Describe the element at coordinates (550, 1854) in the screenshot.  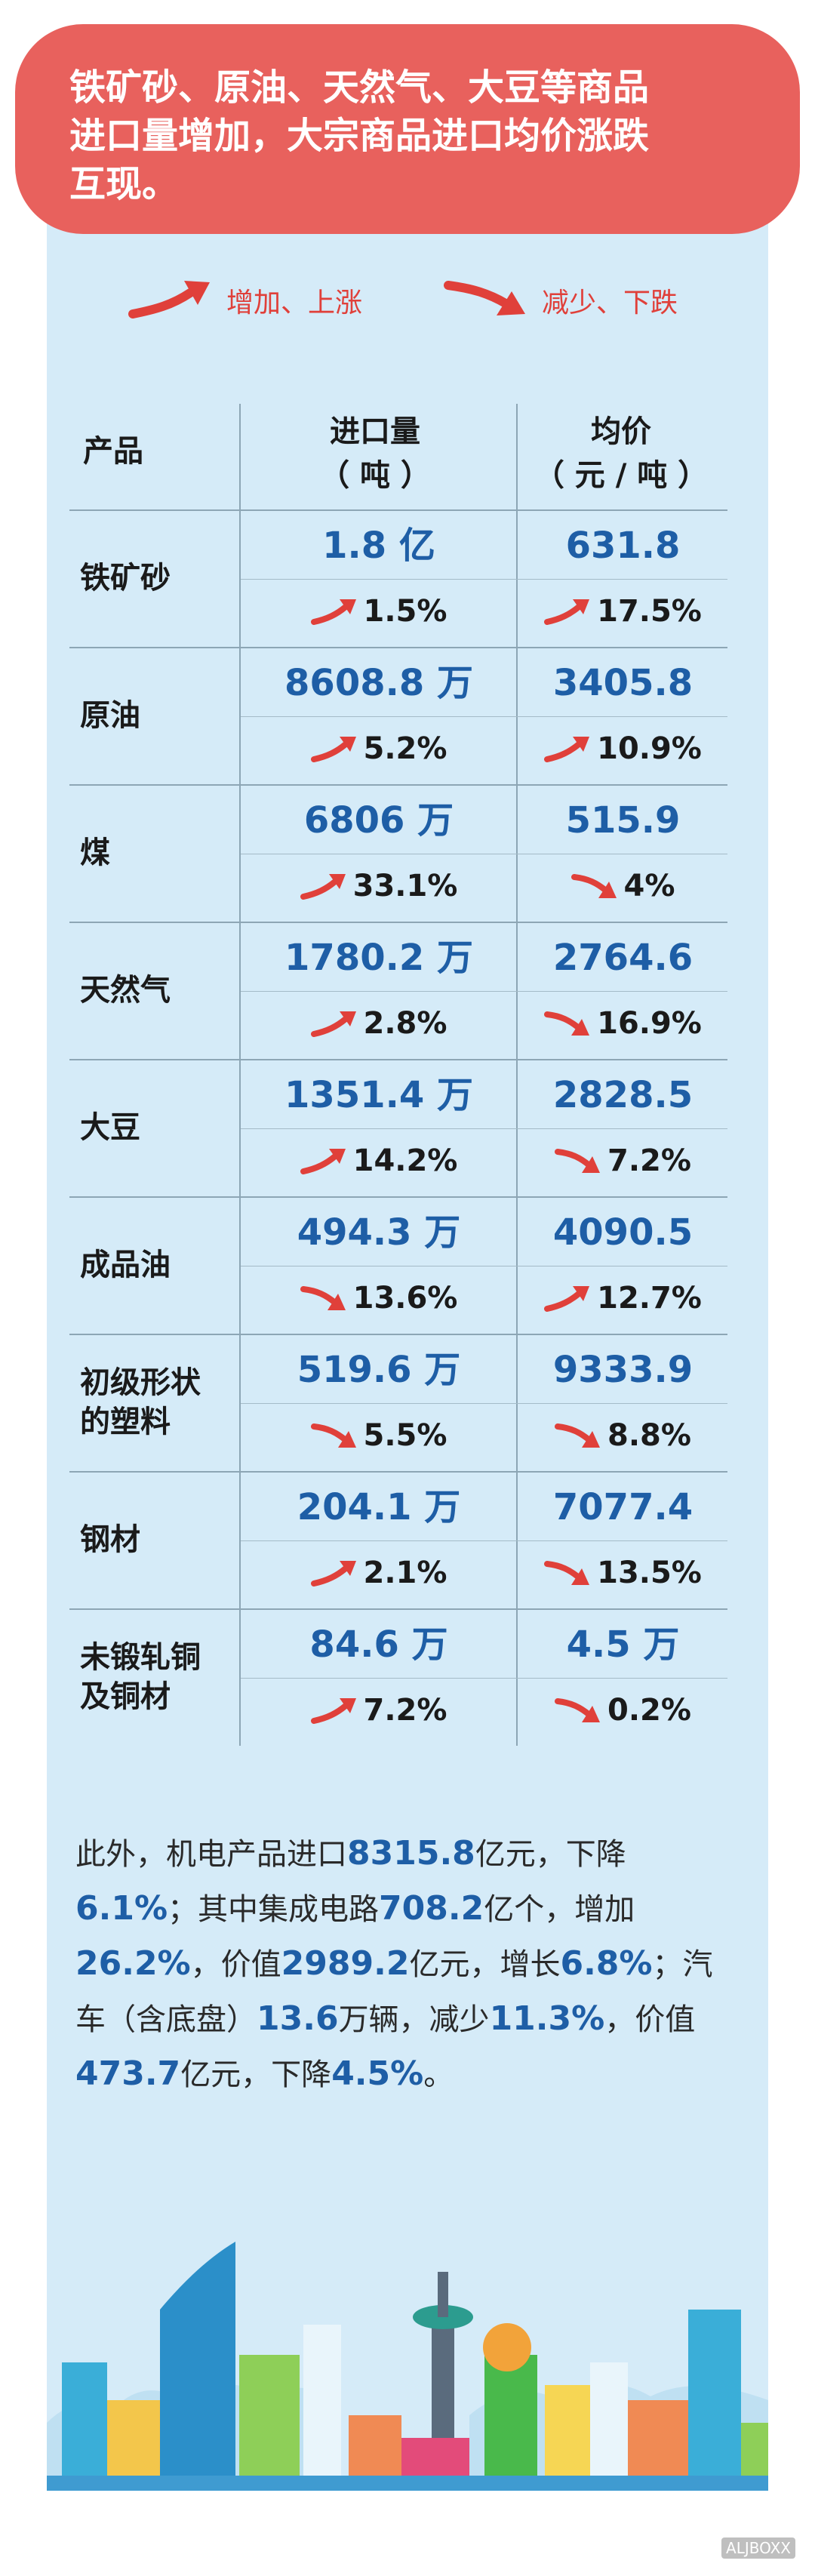
I see `paragraph-text: 亿元，下降` at that location.